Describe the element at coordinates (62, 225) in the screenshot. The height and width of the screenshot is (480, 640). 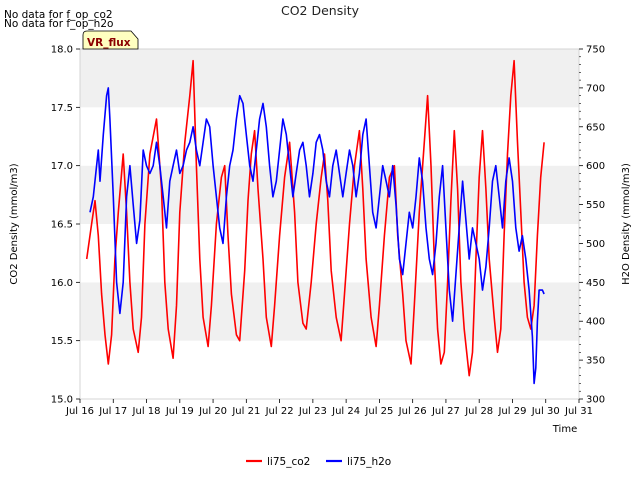
I see `left-tick-label: 16.5` at that location.